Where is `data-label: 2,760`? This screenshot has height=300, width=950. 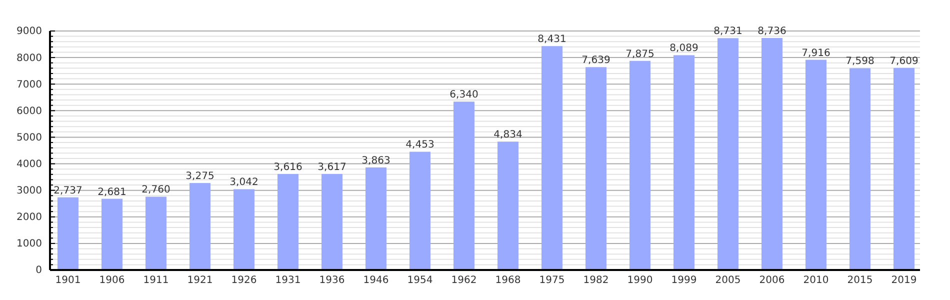 data-label: 2,760 is located at coordinates (156, 190).